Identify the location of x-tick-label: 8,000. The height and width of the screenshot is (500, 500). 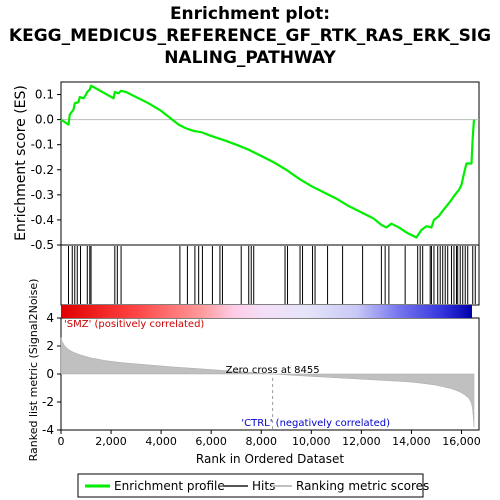
(261, 441).